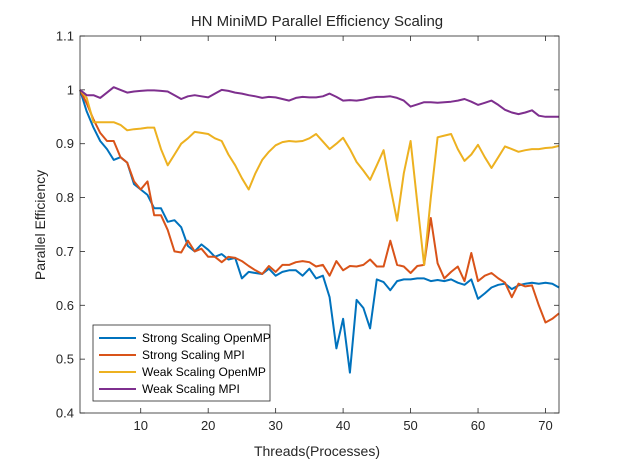 Image resolution: width=619 pixels, height=464 pixels. I want to click on series-line-weak-scaling-mpi, so click(319, 102).